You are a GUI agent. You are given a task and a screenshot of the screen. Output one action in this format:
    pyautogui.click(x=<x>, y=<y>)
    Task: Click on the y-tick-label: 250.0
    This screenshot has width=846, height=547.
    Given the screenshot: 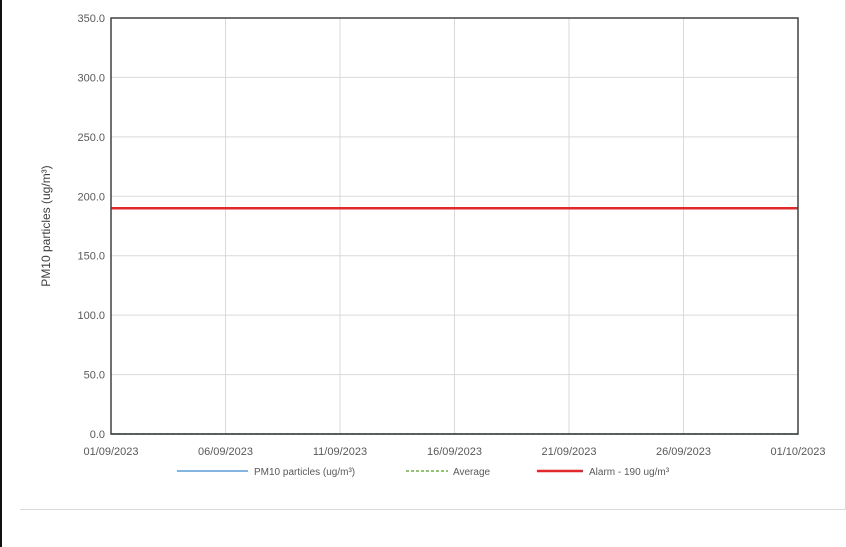 What is the action you would take?
    pyautogui.click(x=91, y=138)
    